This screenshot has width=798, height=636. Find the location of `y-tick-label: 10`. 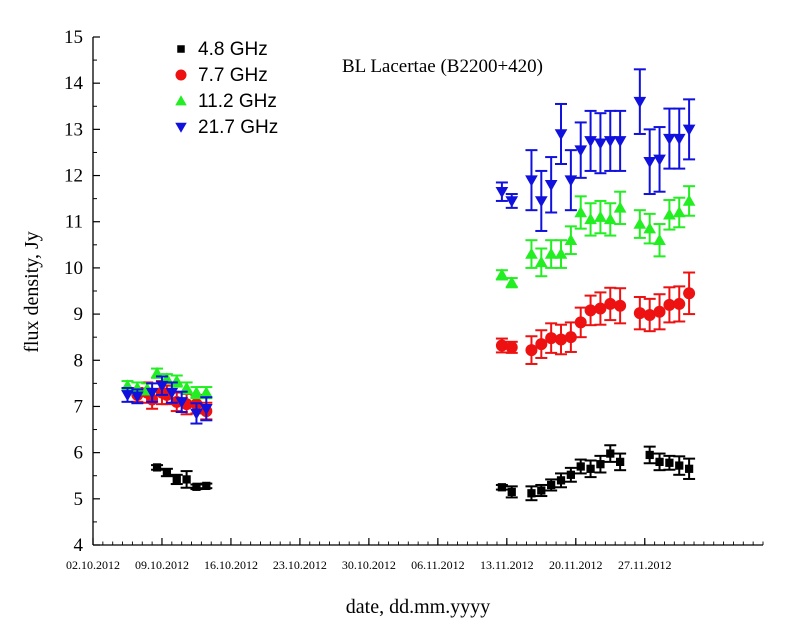

y-tick-label: 10 is located at coordinates (73, 268).